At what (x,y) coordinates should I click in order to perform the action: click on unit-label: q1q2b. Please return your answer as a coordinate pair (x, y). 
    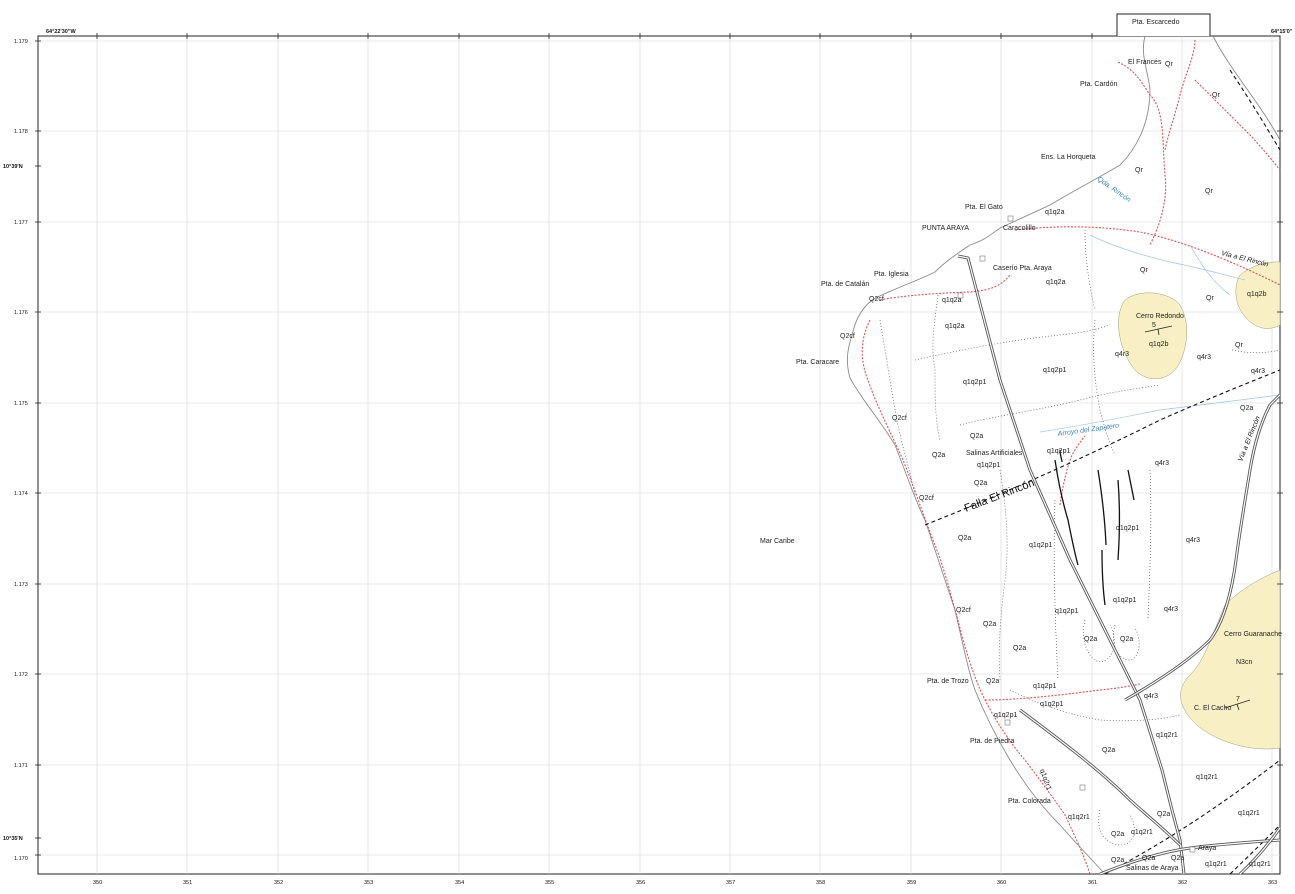
    Looking at the image, I should click on (1159, 344).